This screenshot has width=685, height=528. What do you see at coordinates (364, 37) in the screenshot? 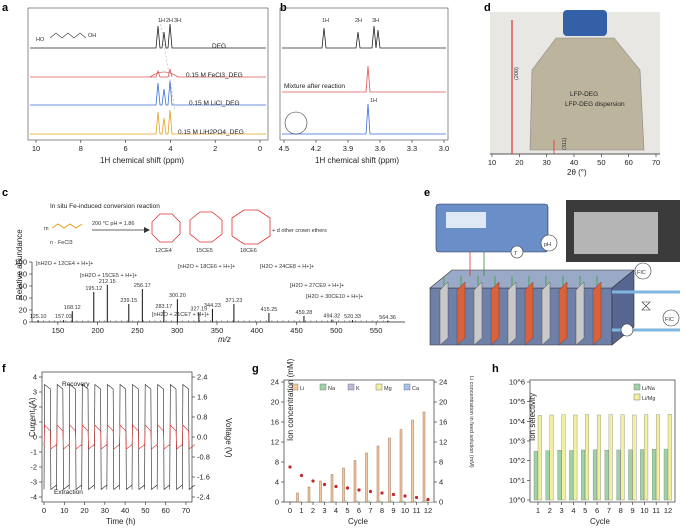
I see `nmr-trace-b-deg` at bounding box center [364, 37].